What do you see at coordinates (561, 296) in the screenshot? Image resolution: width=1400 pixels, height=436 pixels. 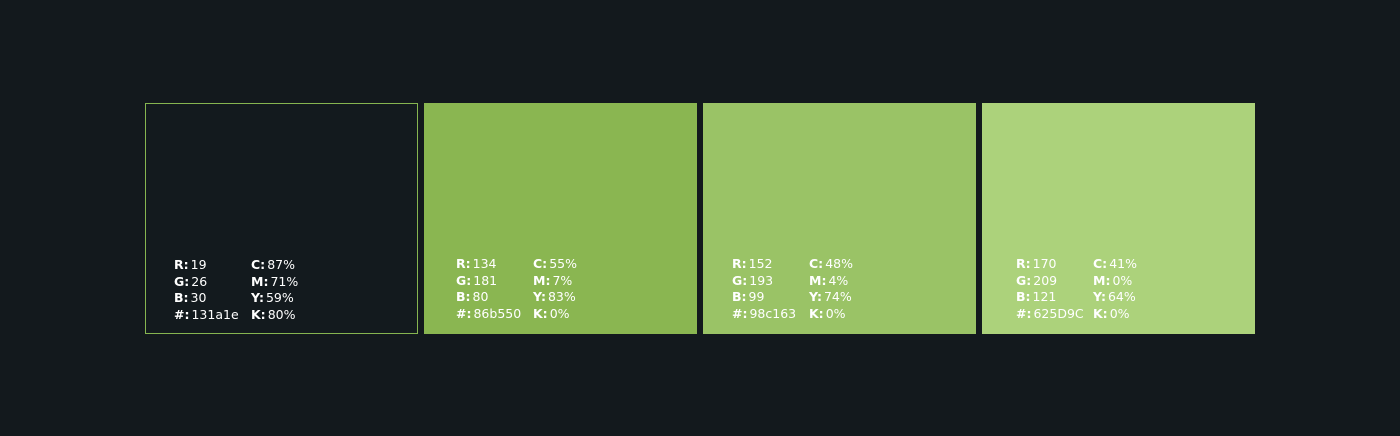 I see `value-text: 83%` at bounding box center [561, 296].